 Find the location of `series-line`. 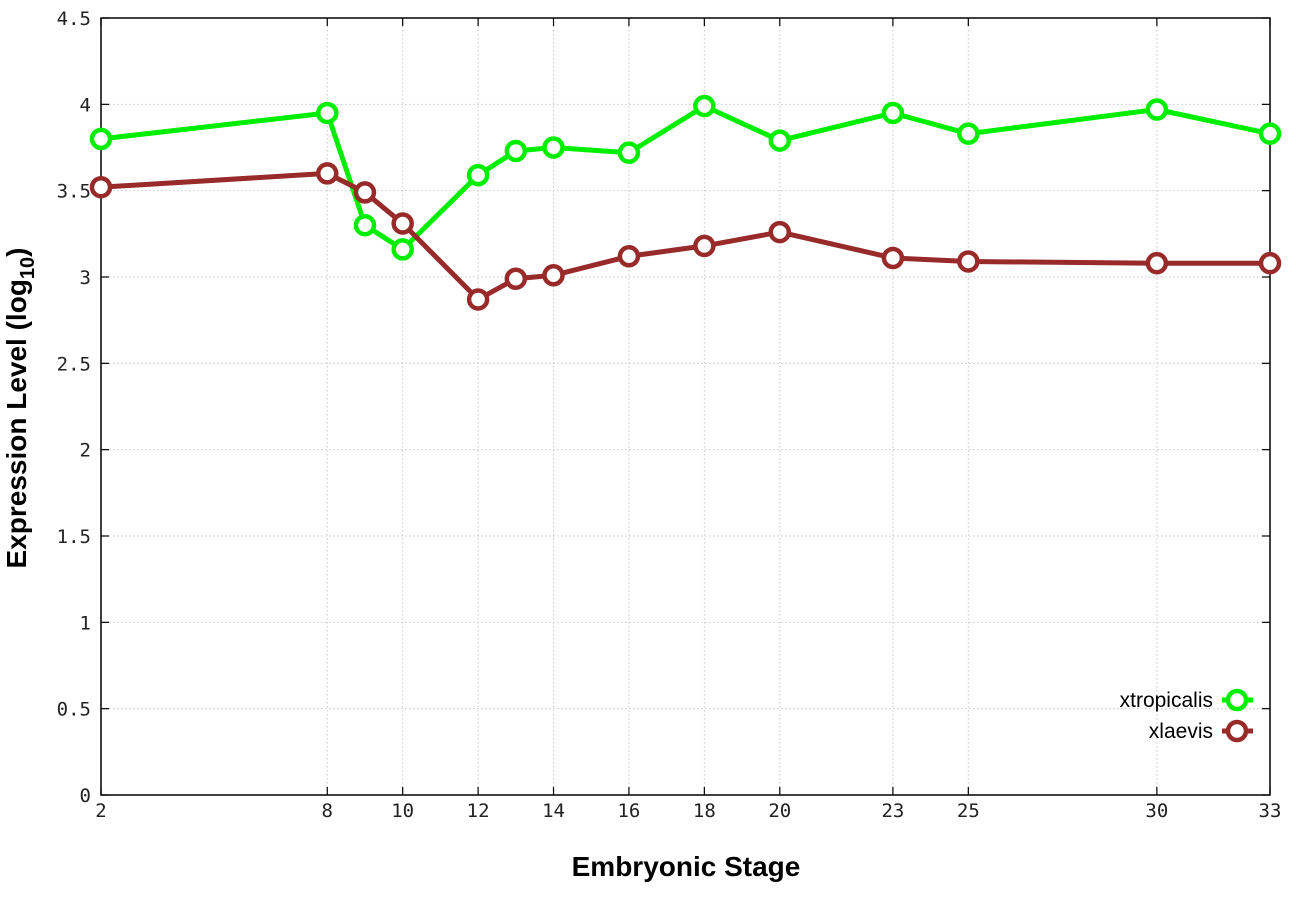

series-line is located at coordinates (685, 236).